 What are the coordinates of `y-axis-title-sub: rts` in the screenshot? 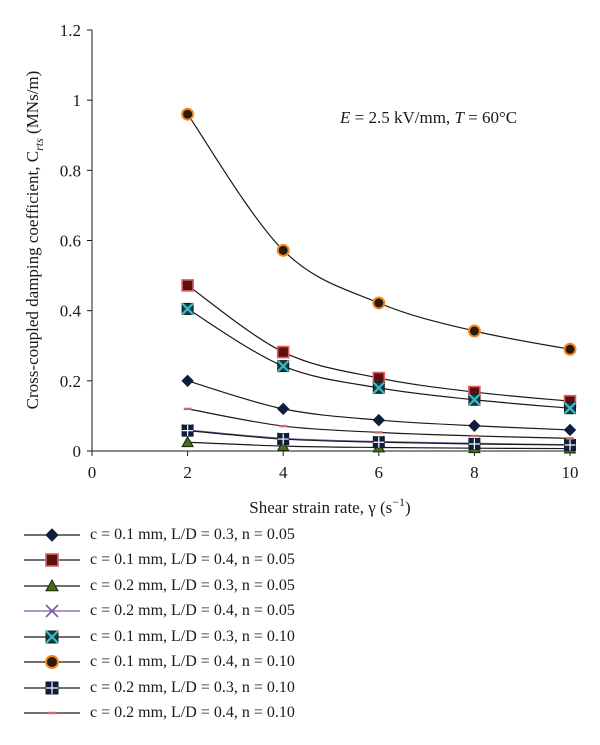 It's located at (39, 144).